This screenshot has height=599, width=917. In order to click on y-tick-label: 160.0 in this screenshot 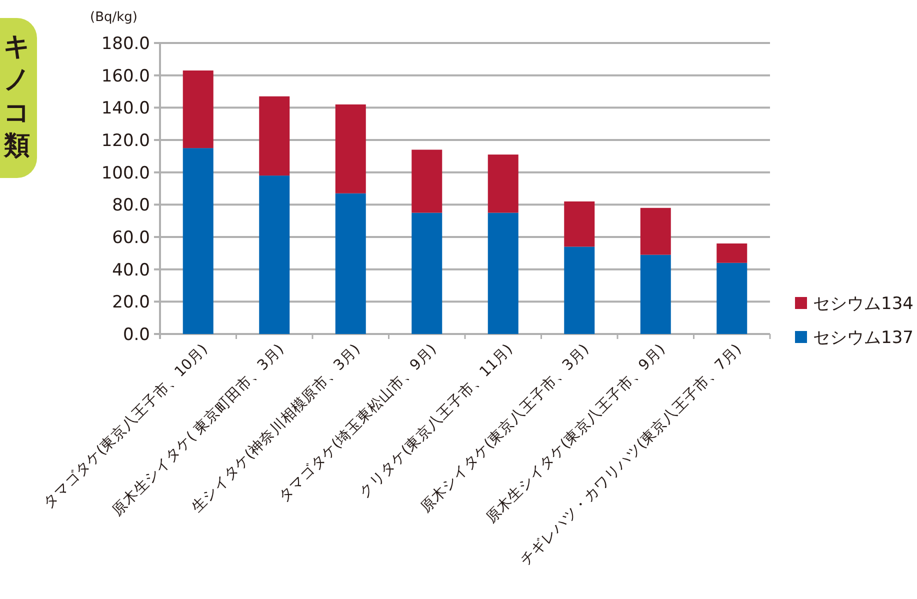, I will do `click(125, 76)`.